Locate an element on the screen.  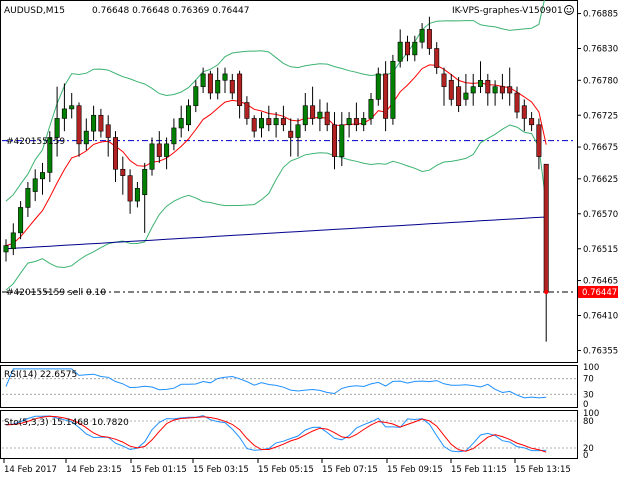
rsi-line is located at coordinates (276, 383).